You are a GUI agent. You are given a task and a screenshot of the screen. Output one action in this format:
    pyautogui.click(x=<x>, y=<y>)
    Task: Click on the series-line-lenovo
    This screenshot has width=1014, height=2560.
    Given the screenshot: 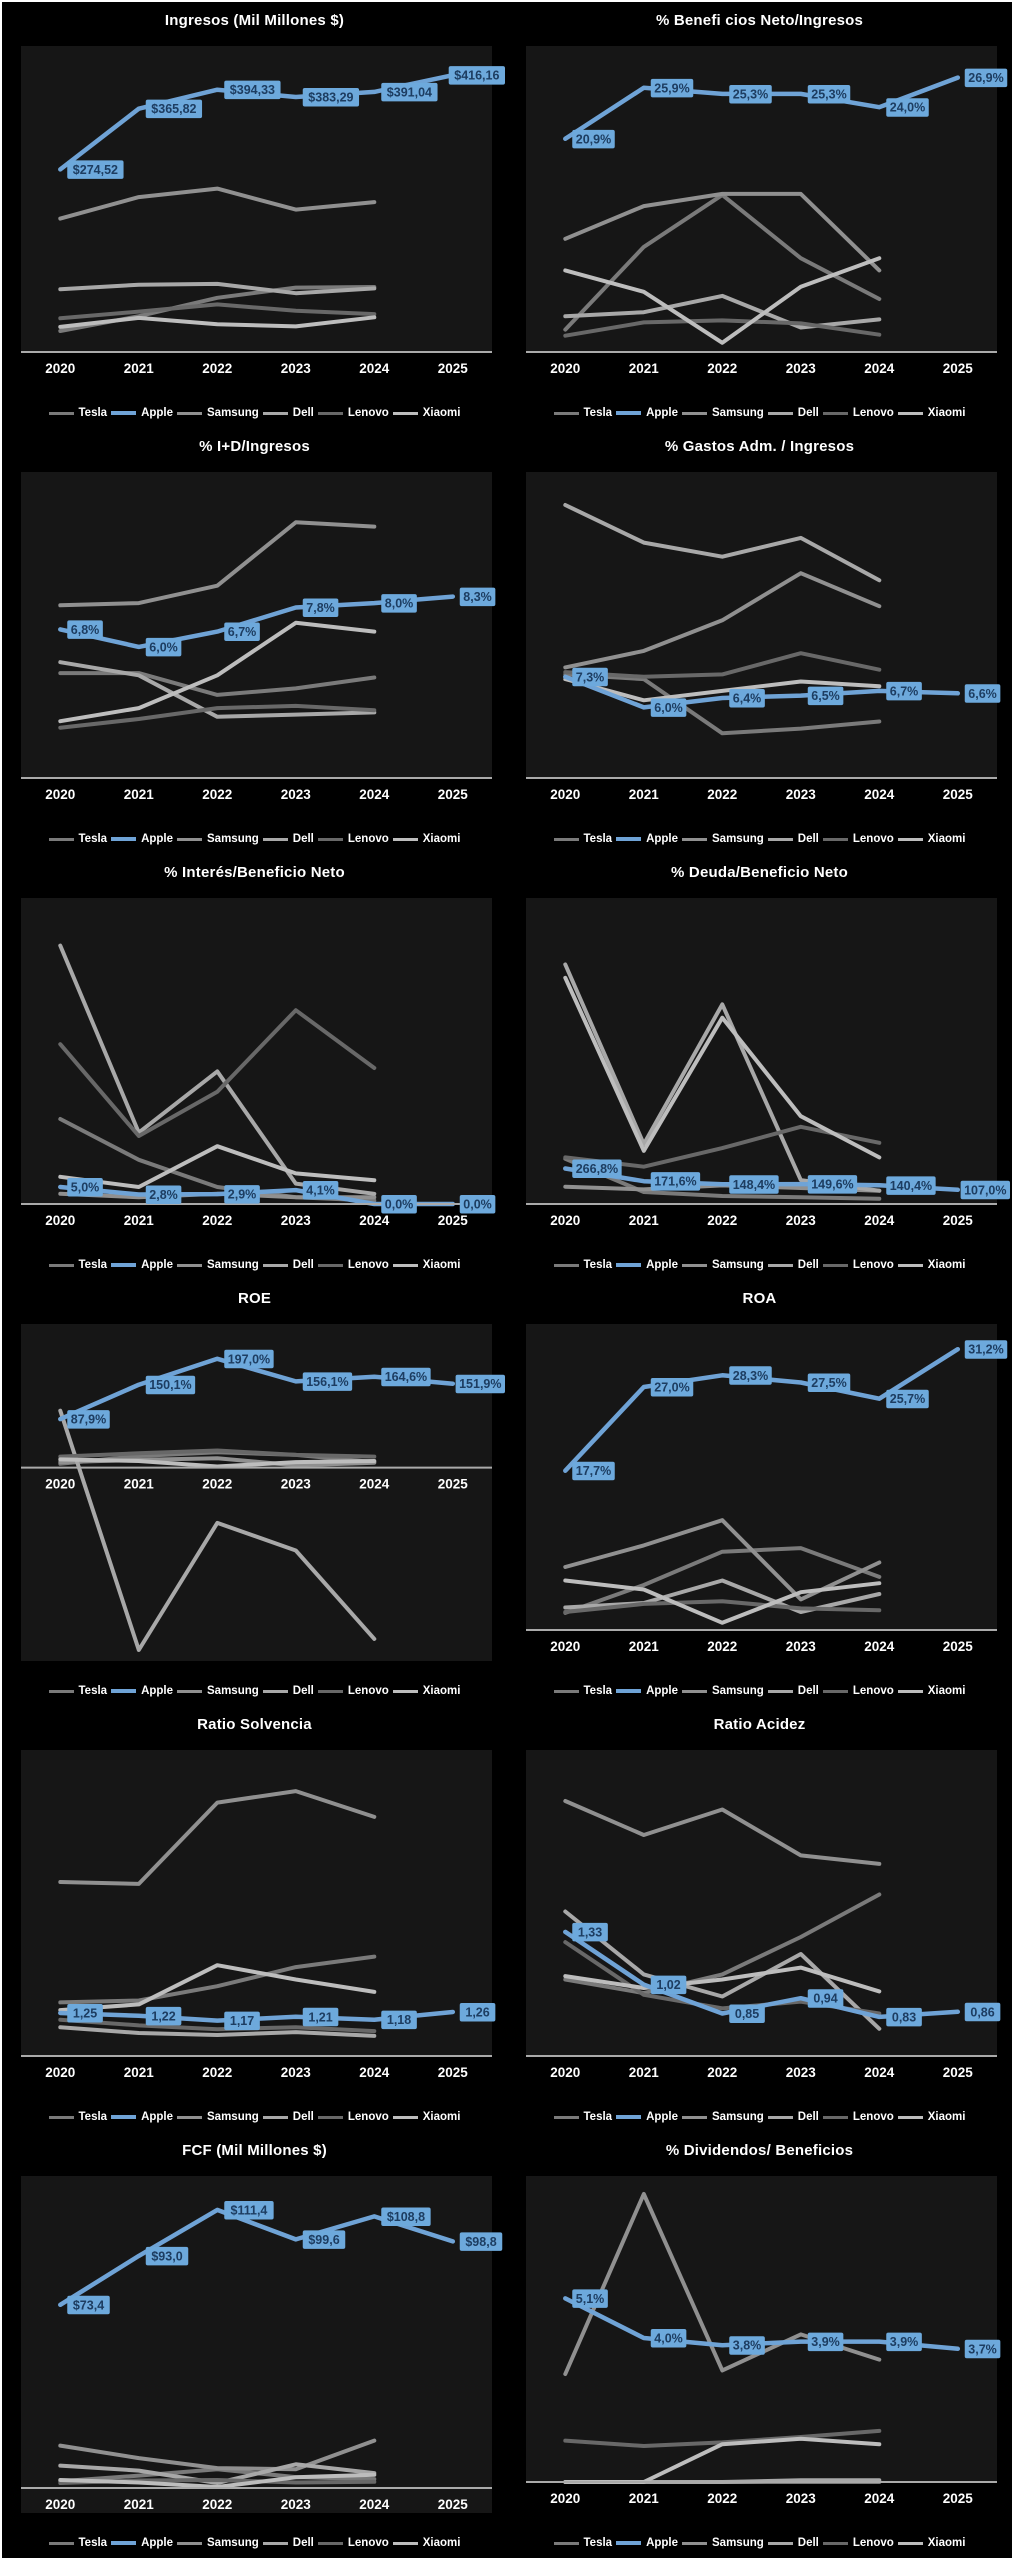 What is the action you would take?
    pyautogui.click(x=217, y=1073)
    